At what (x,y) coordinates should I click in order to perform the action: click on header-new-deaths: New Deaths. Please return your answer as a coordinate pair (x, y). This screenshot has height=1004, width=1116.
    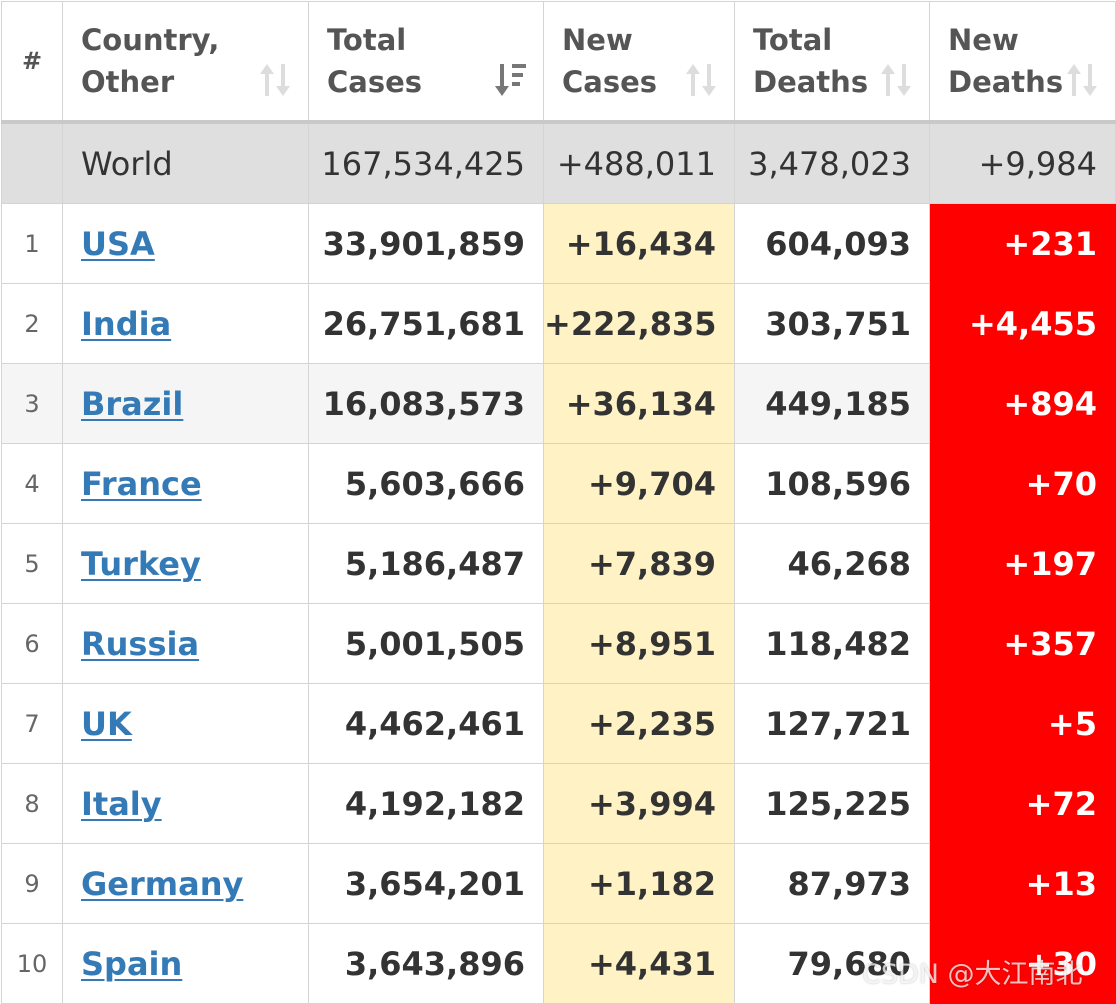
    Looking at the image, I should click on (1022, 62).